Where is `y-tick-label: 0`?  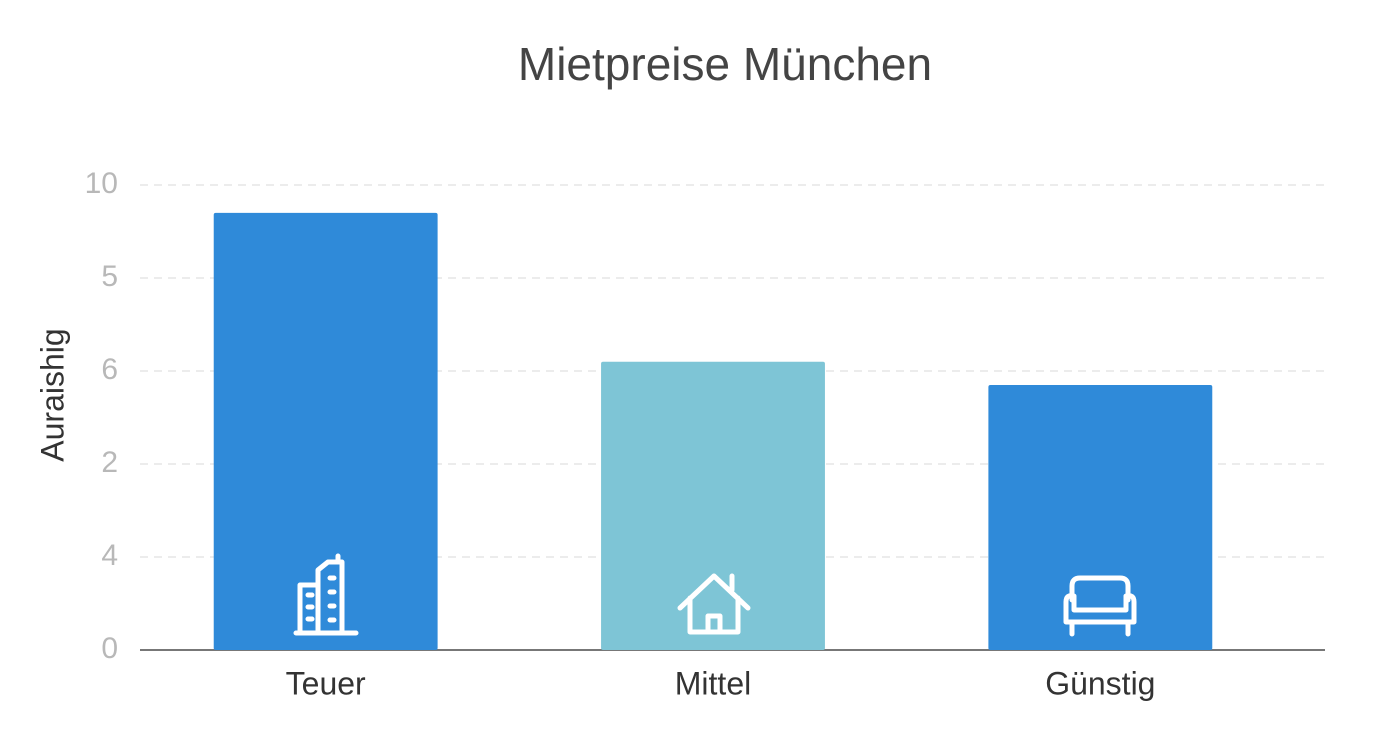
y-tick-label: 0 is located at coordinates (109, 648).